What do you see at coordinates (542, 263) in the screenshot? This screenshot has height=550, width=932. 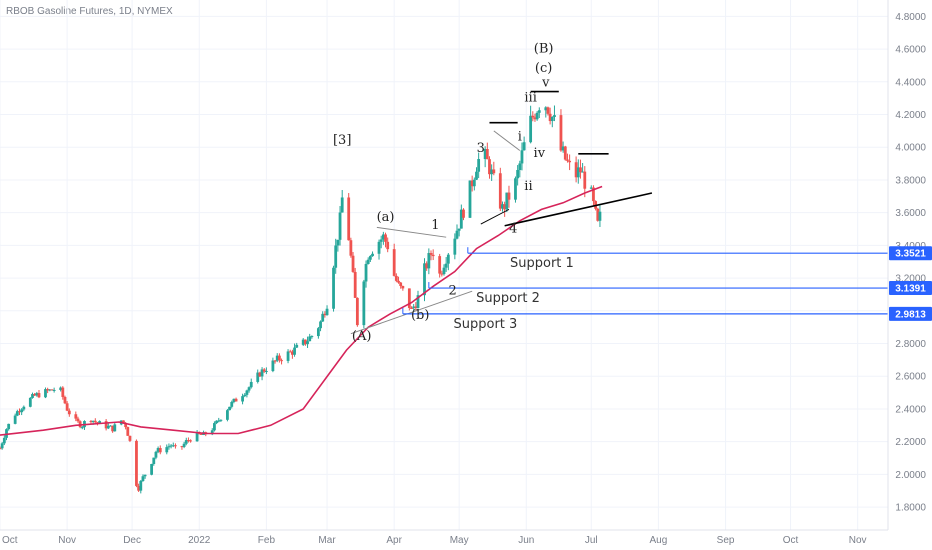 I see `support-label: Support 1` at bounding box center [542, 263].